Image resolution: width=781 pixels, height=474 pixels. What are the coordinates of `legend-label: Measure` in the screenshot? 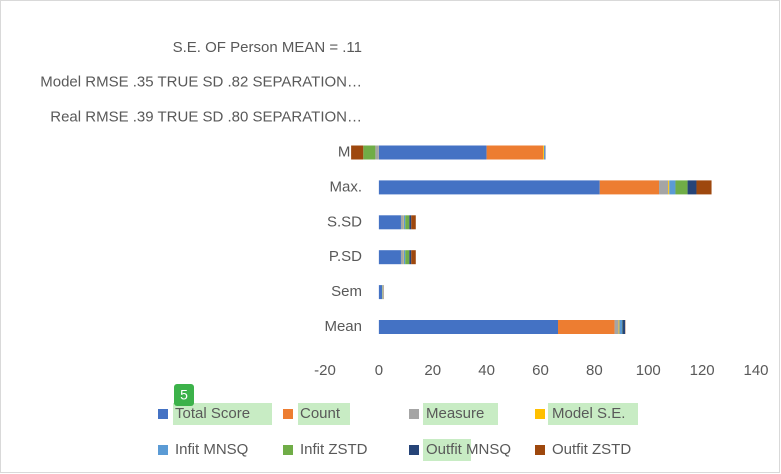 It's located at (455, 413).